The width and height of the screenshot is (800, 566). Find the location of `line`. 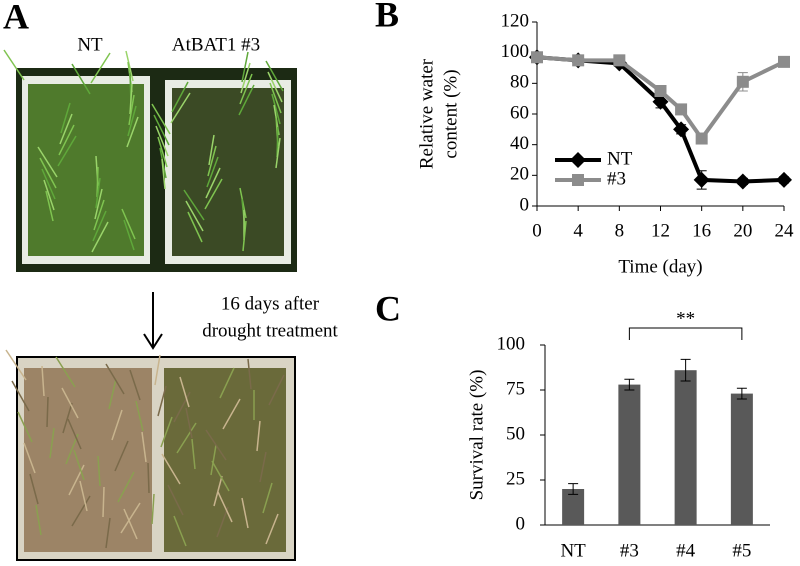

line is located at coordinates (660, 98).